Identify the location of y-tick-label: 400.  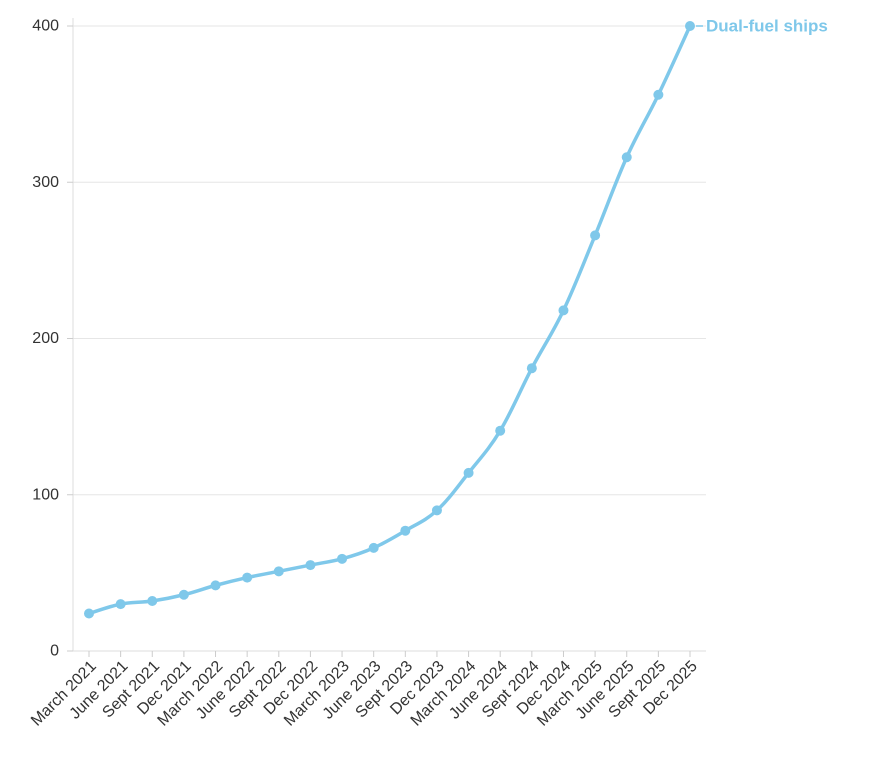
(45, 26).